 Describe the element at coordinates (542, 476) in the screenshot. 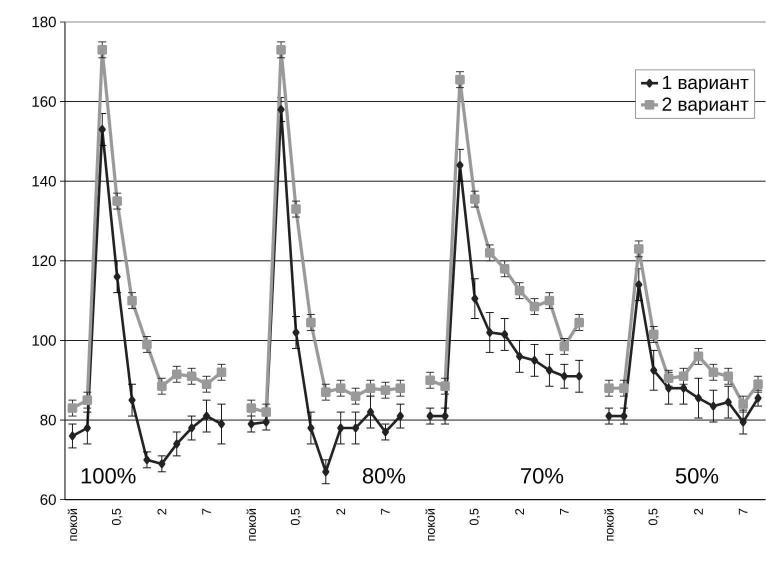

I see `annotation: 70%` at that location.